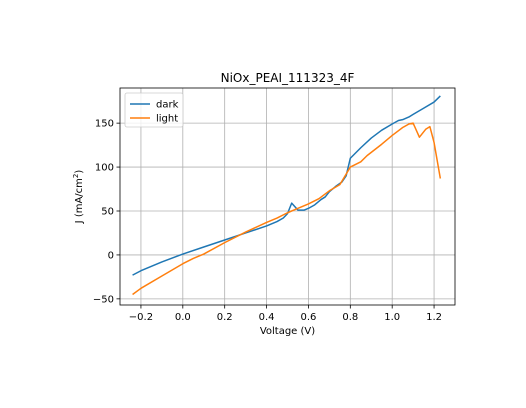  I want to click on x-tick-label: 1.0, so click(392, 317).